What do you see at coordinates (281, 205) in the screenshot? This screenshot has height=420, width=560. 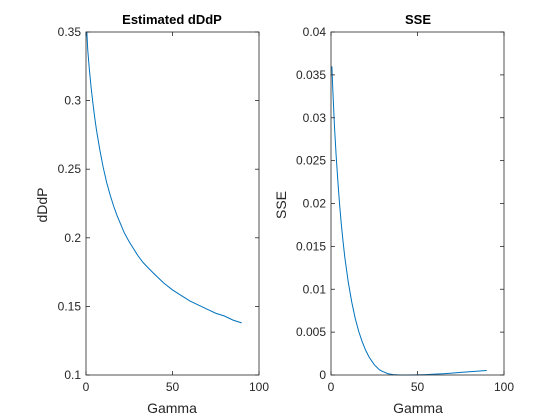 I see `chart-sse-ylabel: SSE` at bounding box center [281, 205].